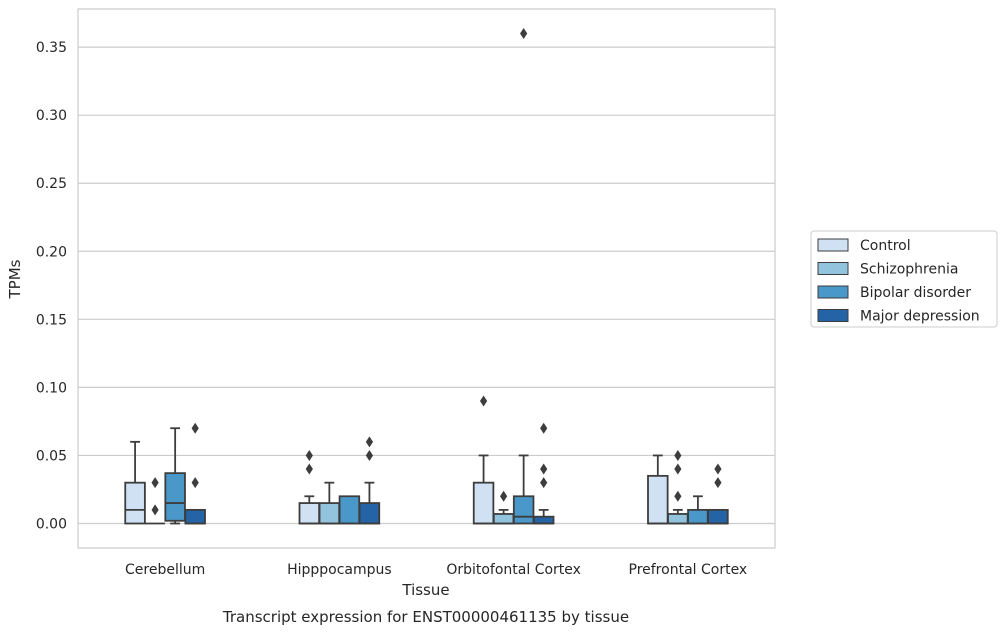 The height and width of the screenshot is (634, 1007). Describe the element at coordinates (51, 184) in the screenshot. I see `y-tick-label: 0.25` at that location.